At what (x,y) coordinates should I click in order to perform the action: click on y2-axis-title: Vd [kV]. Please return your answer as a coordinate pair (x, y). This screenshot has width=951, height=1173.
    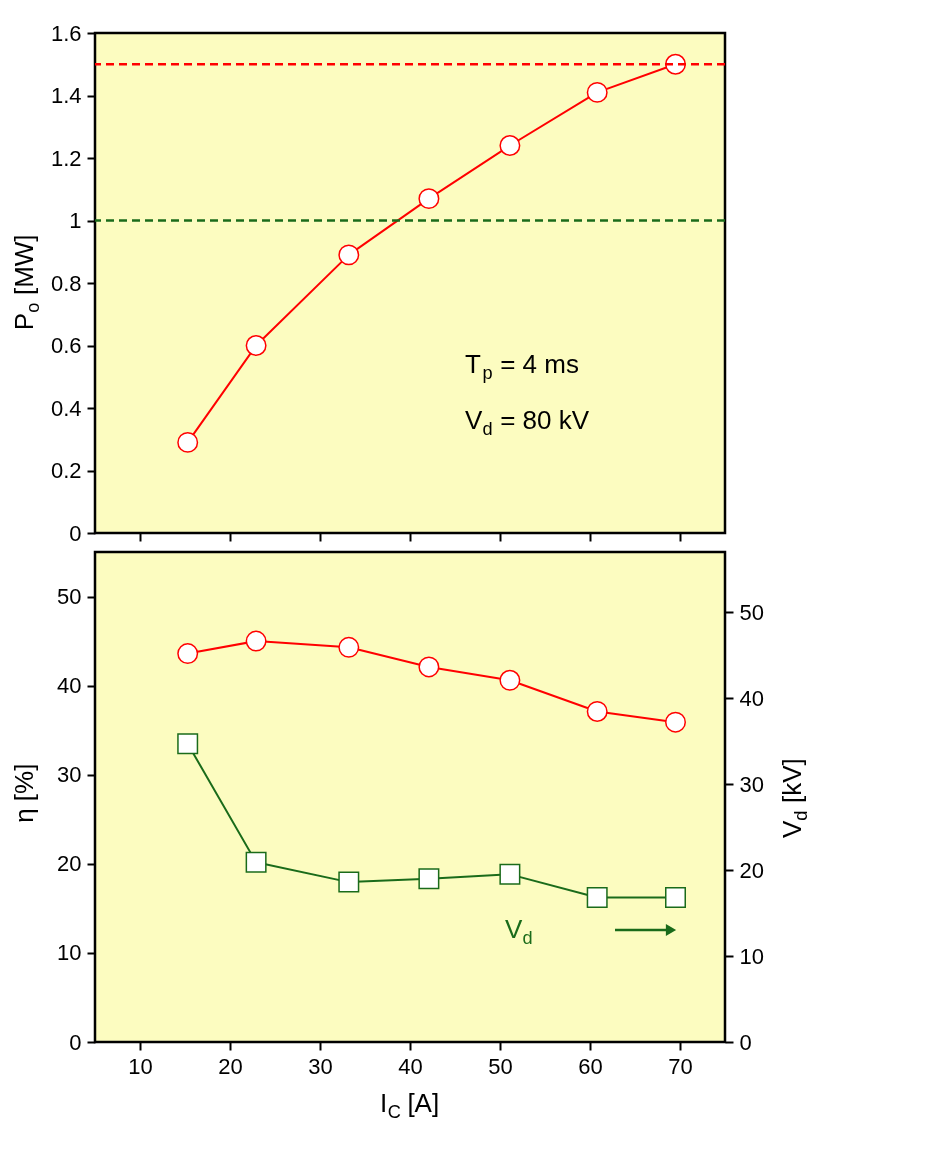
    Looking at the image, I should click on (794, 798).